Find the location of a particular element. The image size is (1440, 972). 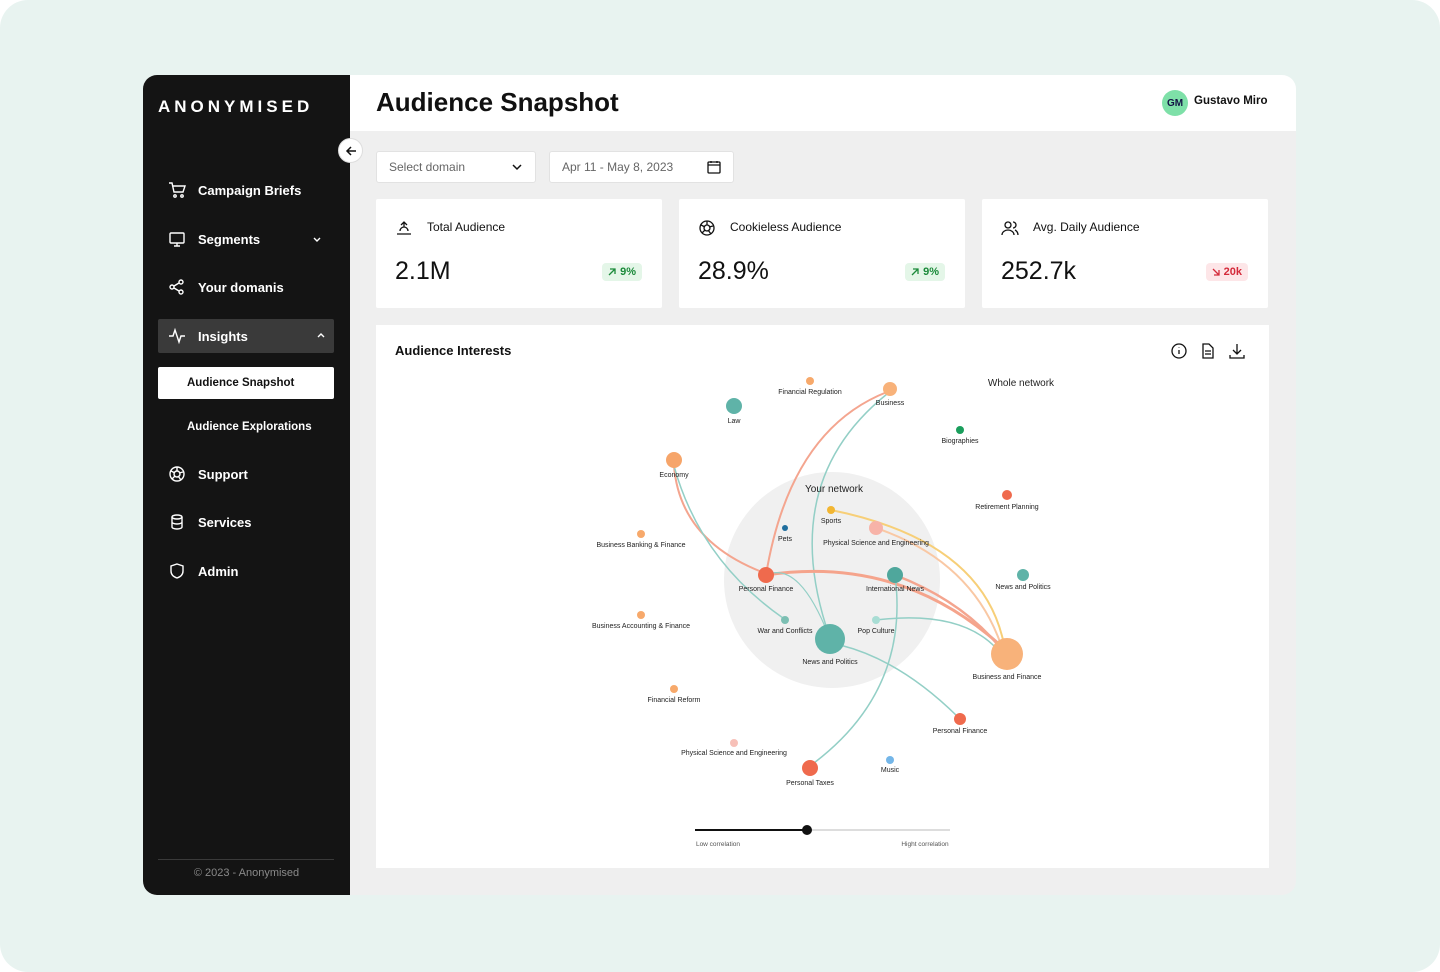

date-text: Apr 11 - May 8, 2023 is located at coordinates (618, 167).